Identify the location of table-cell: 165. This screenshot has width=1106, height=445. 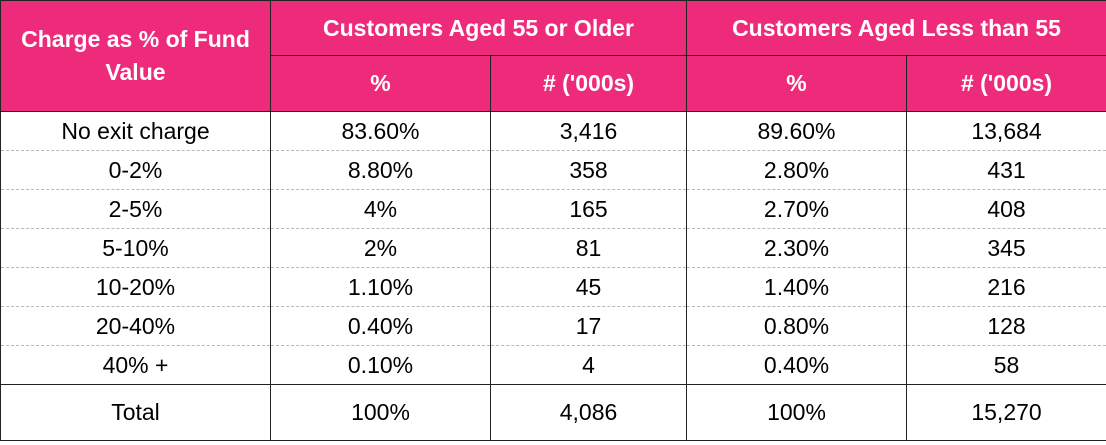
(588, 209).